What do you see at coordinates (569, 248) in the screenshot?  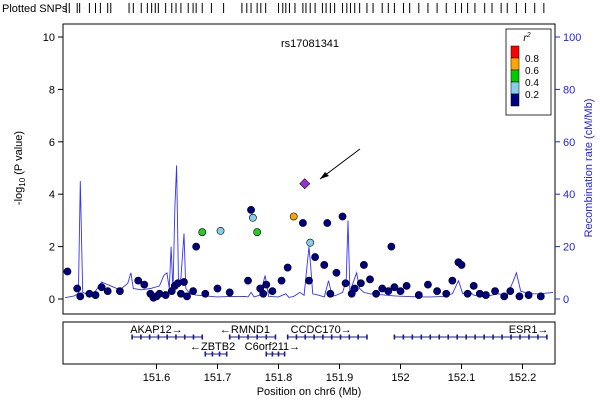 I see `y2-tick-label: 20` at bounding box center [569, 248].